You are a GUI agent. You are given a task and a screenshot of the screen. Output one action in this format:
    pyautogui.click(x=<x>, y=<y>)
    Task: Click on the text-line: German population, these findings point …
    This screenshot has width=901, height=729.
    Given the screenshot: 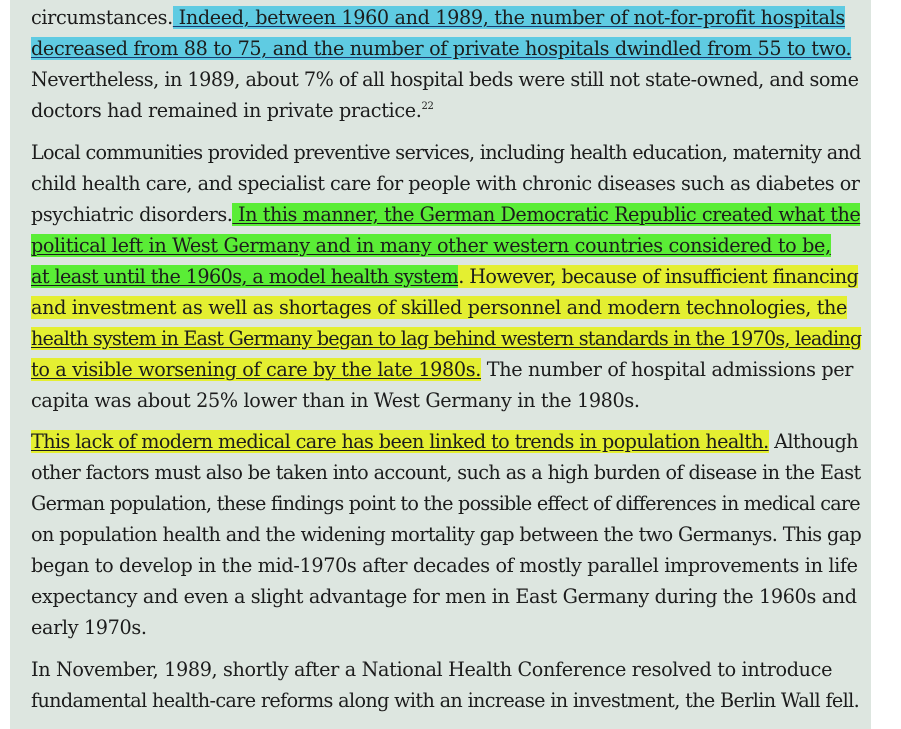 What is the action you would take?
    pyautogui.click(x=446, y=503)
    